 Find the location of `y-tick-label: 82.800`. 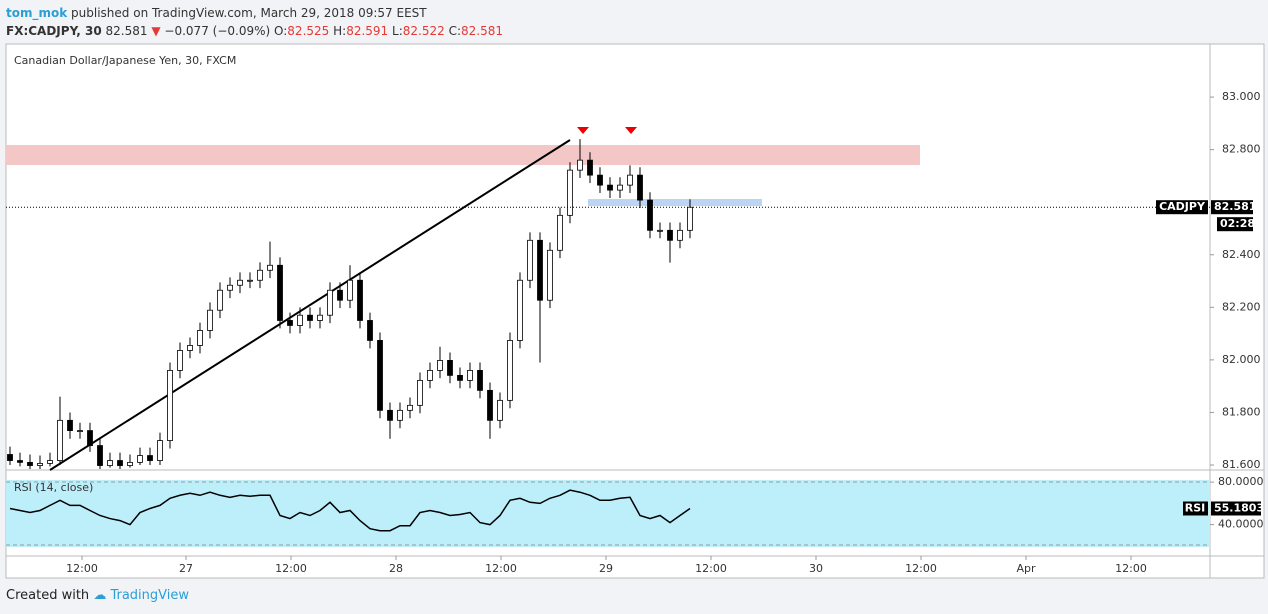

y-tick-label: 82.800 is located at coordinates (1241, 149).